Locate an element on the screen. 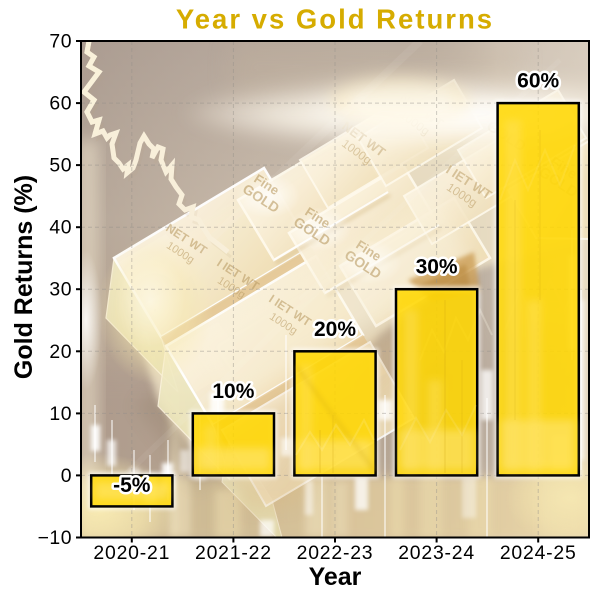 The height and width of the screenshot is (600, 600). svg-text: 10 is located at coordinates (60, 414).